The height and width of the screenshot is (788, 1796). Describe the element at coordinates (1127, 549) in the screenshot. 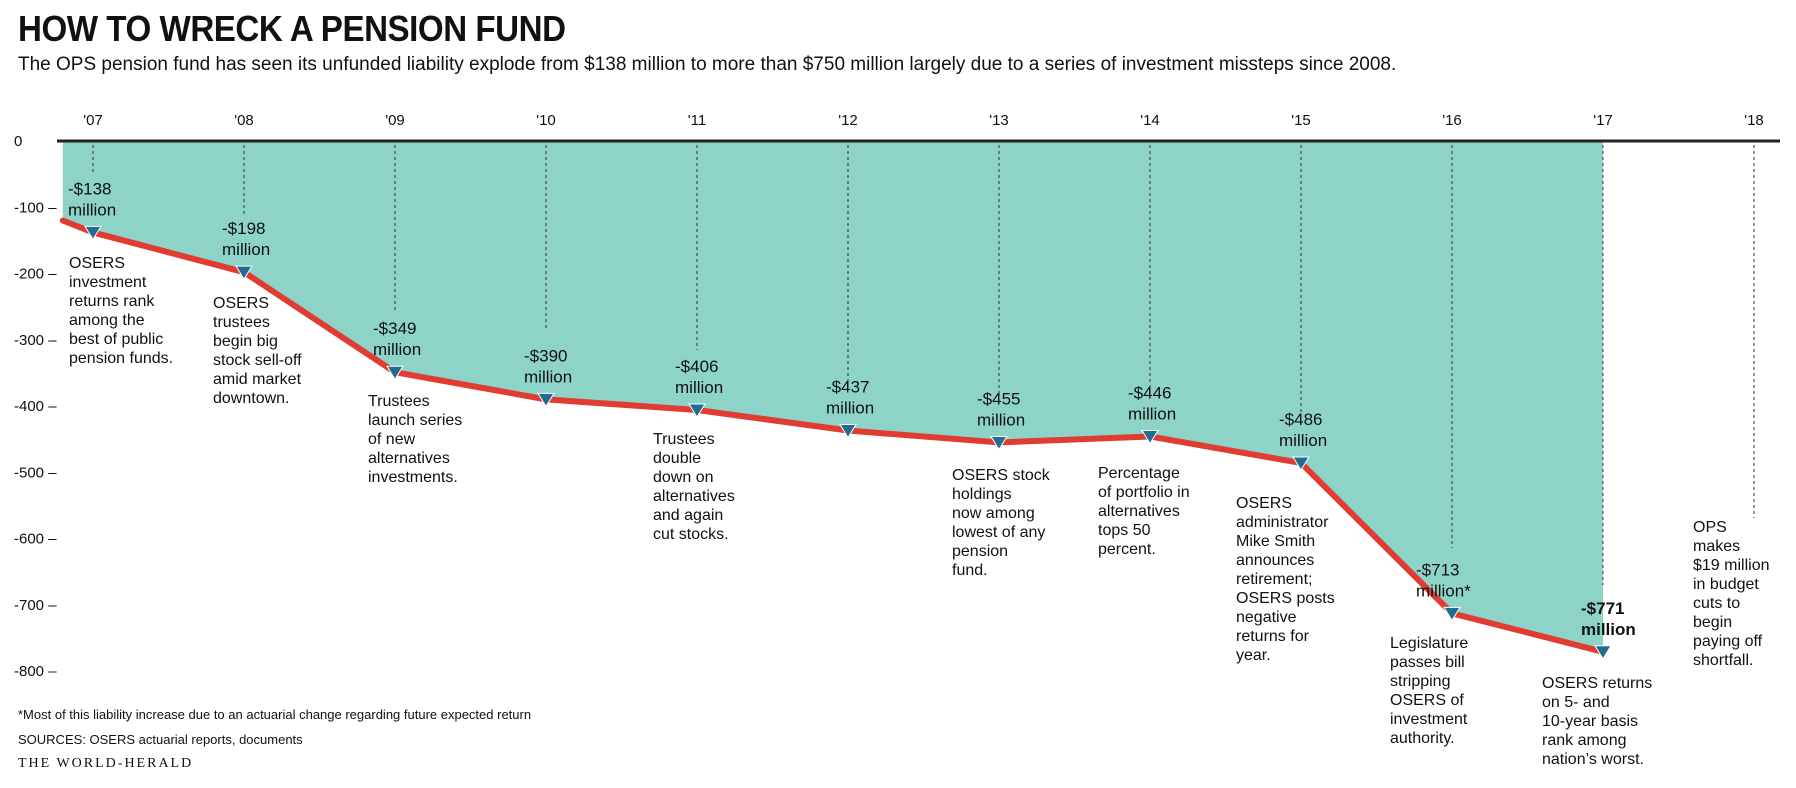

I see `annotation-line: percent.` at that location.